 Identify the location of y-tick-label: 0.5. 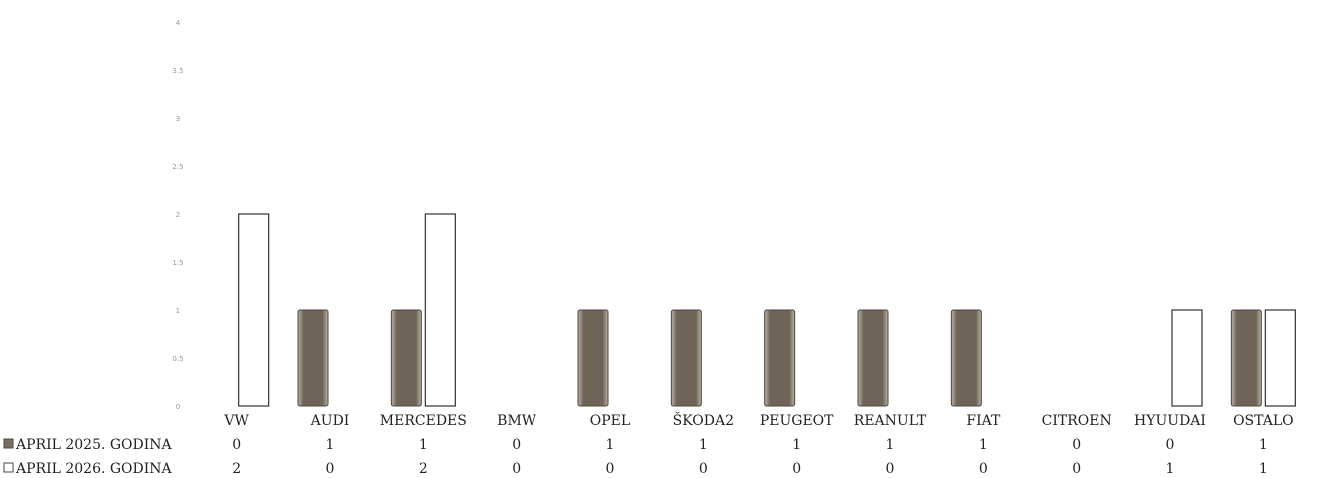
(177, 359).